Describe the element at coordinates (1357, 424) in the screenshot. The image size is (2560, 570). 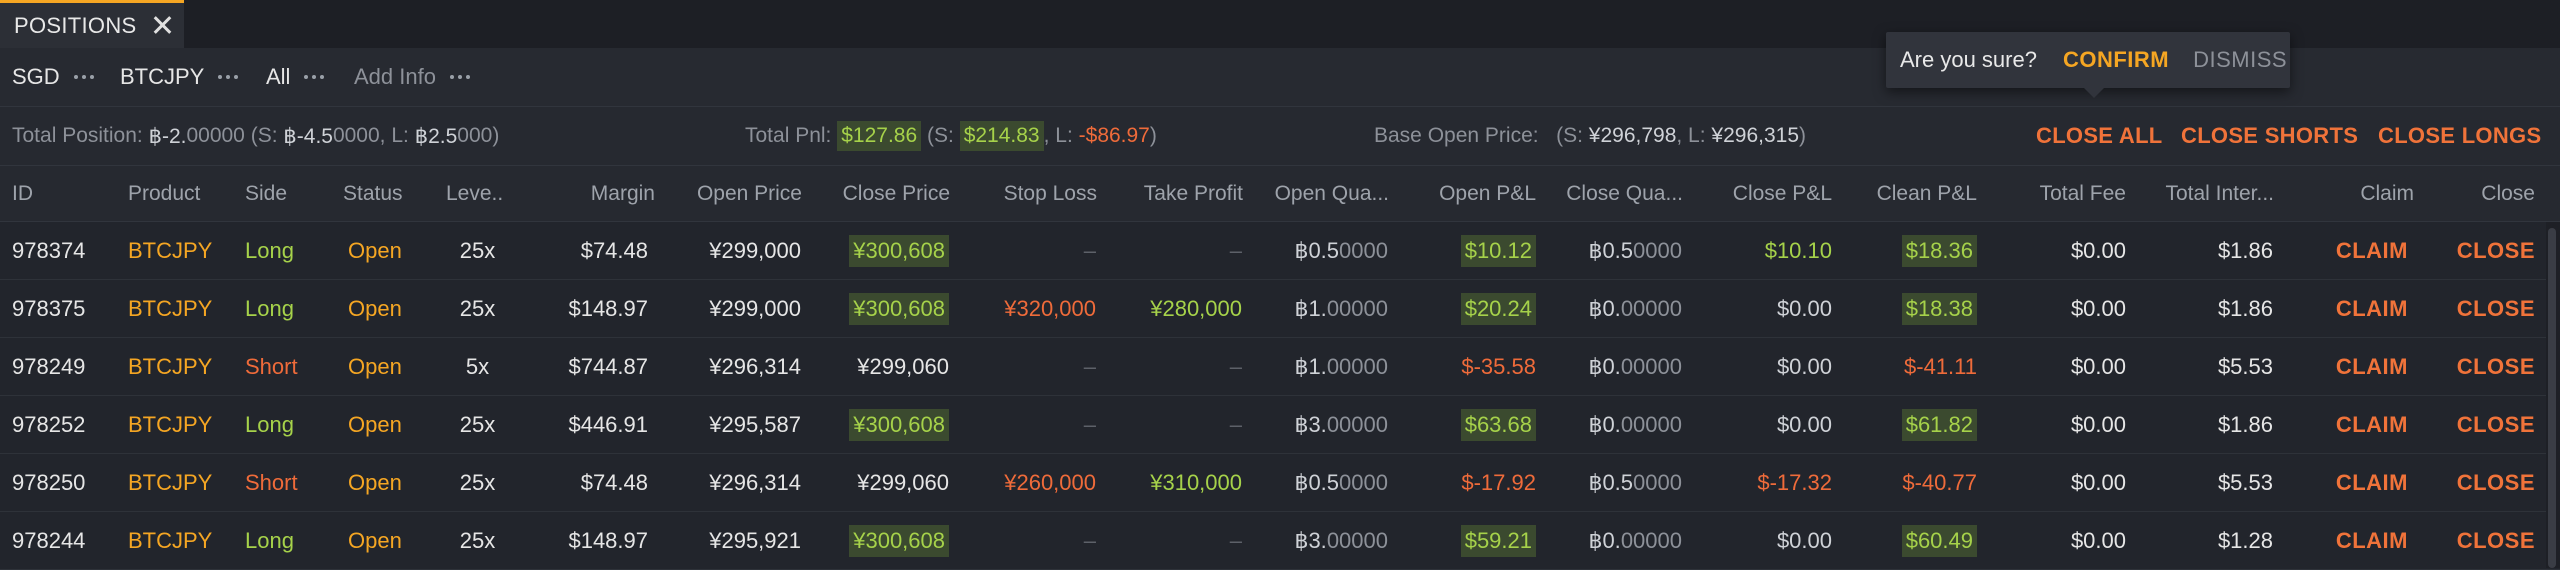
I see `open-qty-tail: 00000` at that location.